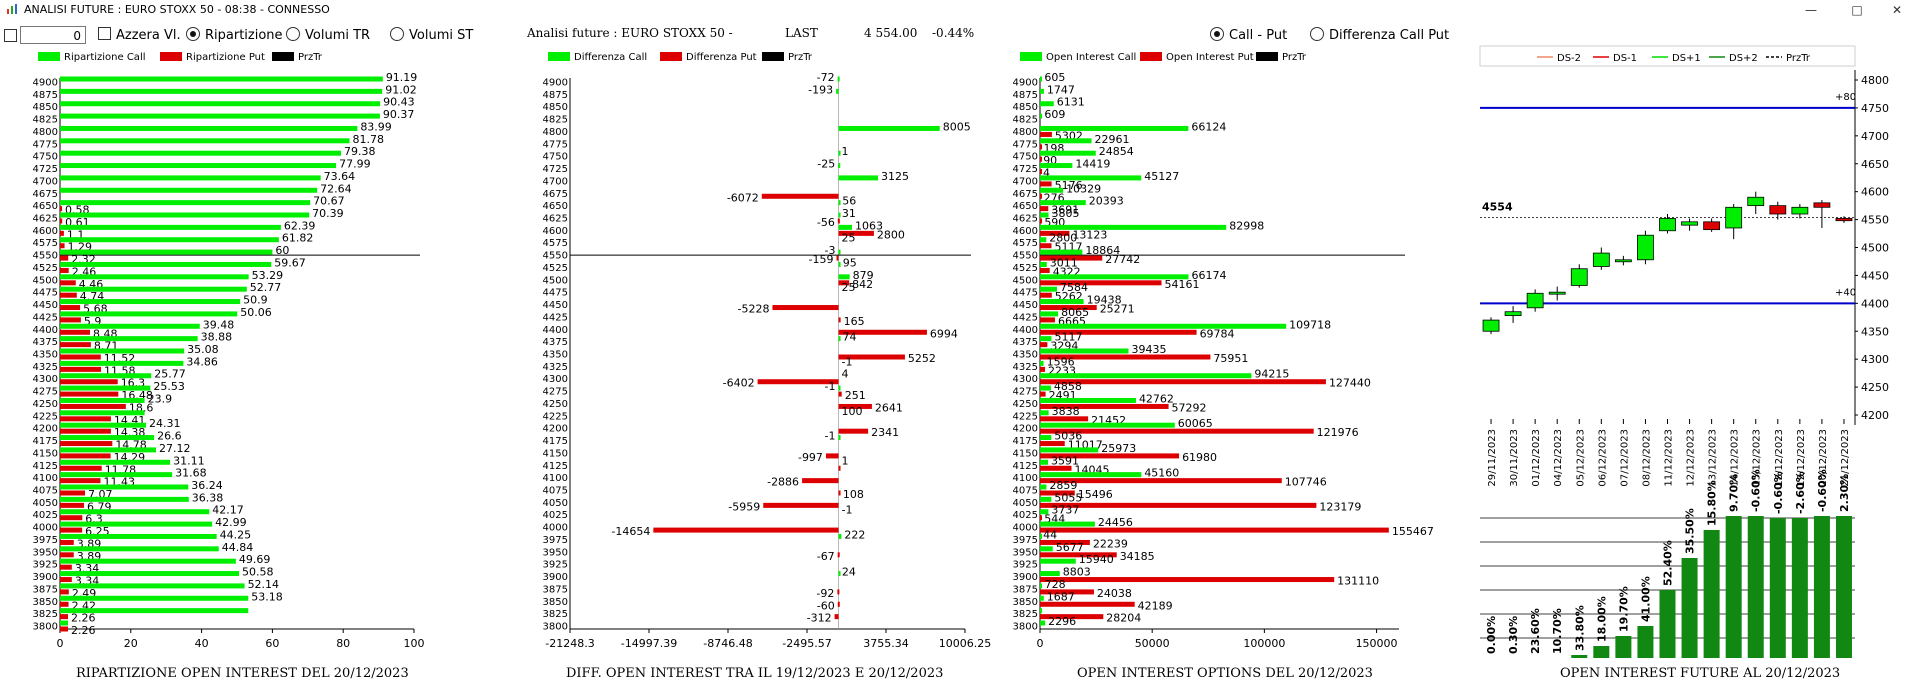  I want to click on put-value-label: 2800, so click(891, 234).